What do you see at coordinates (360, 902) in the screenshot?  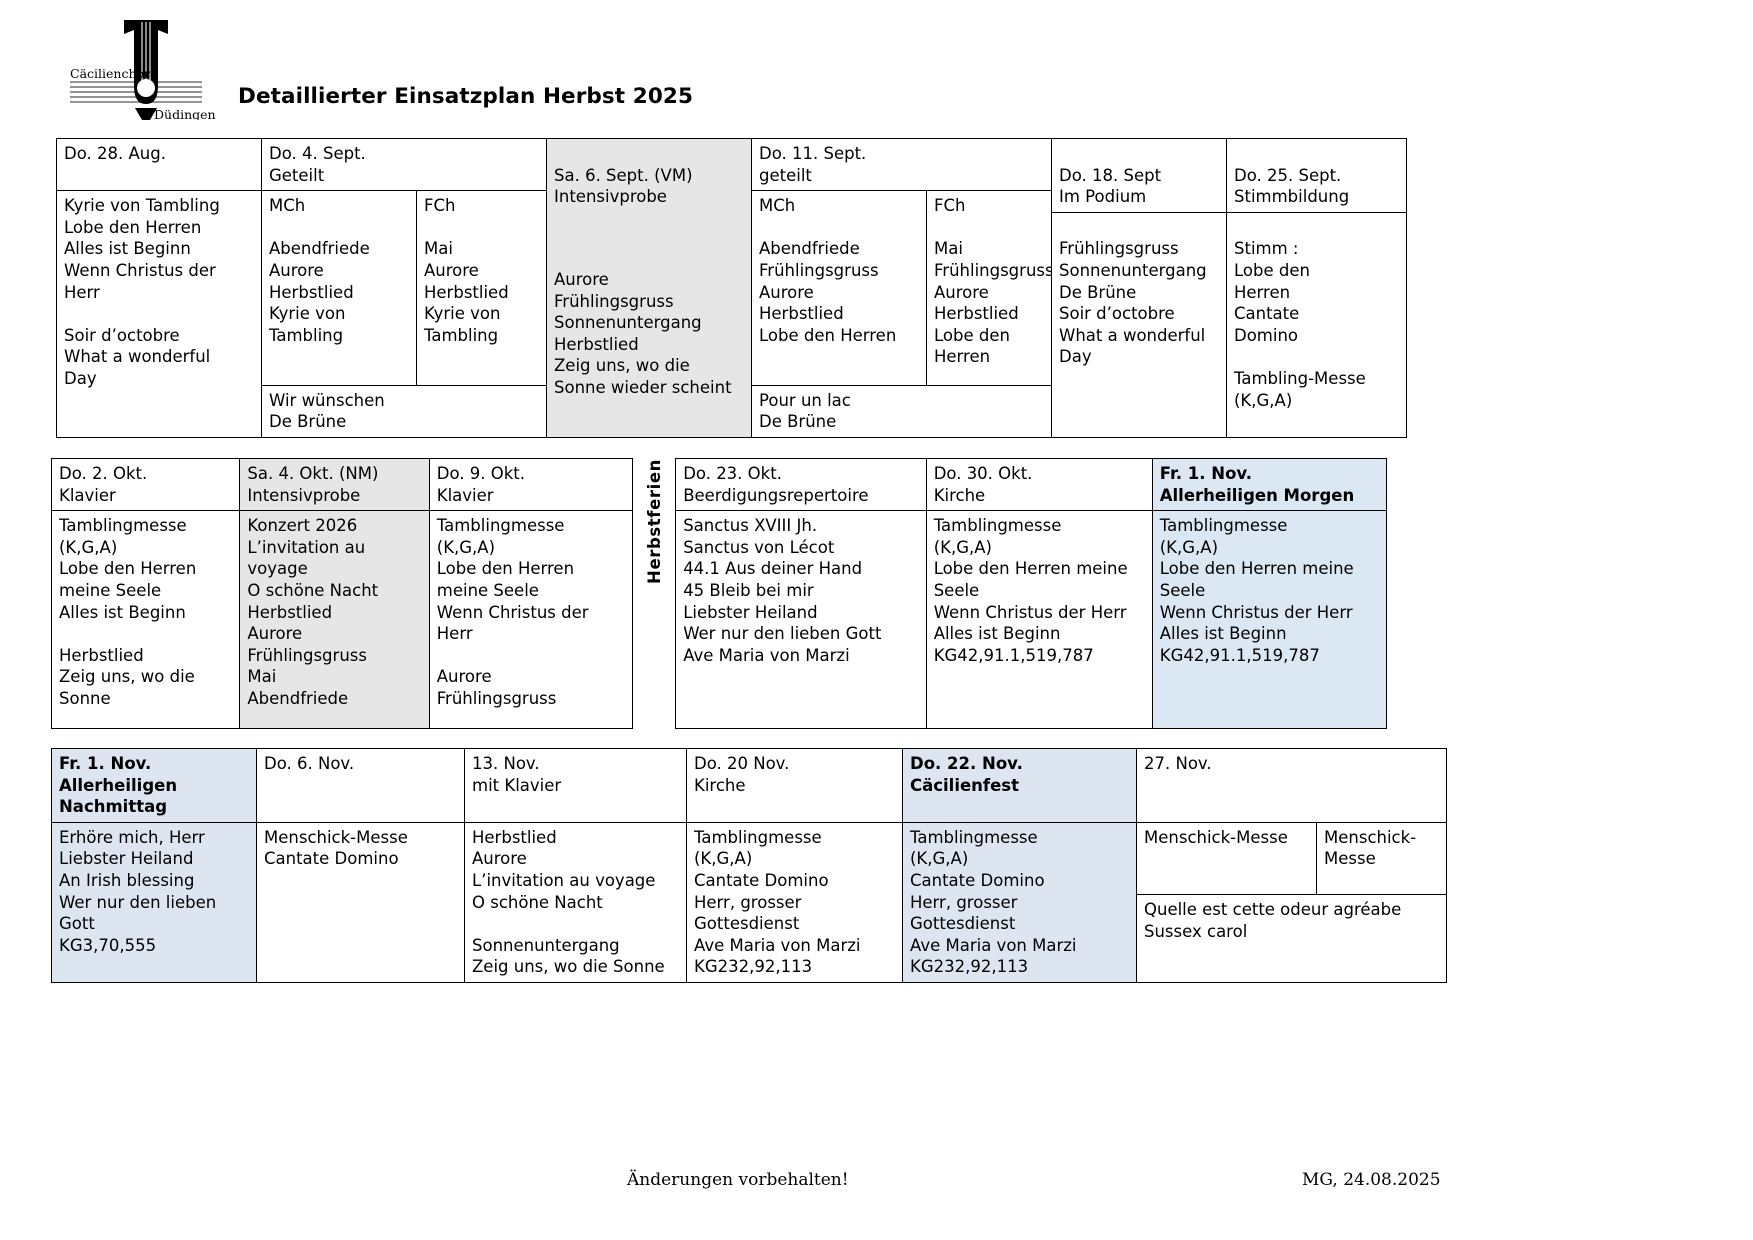 I see `repertoire-6-nov: Menschick-Messe Cantate Domino` at bounding box center [360, 902].